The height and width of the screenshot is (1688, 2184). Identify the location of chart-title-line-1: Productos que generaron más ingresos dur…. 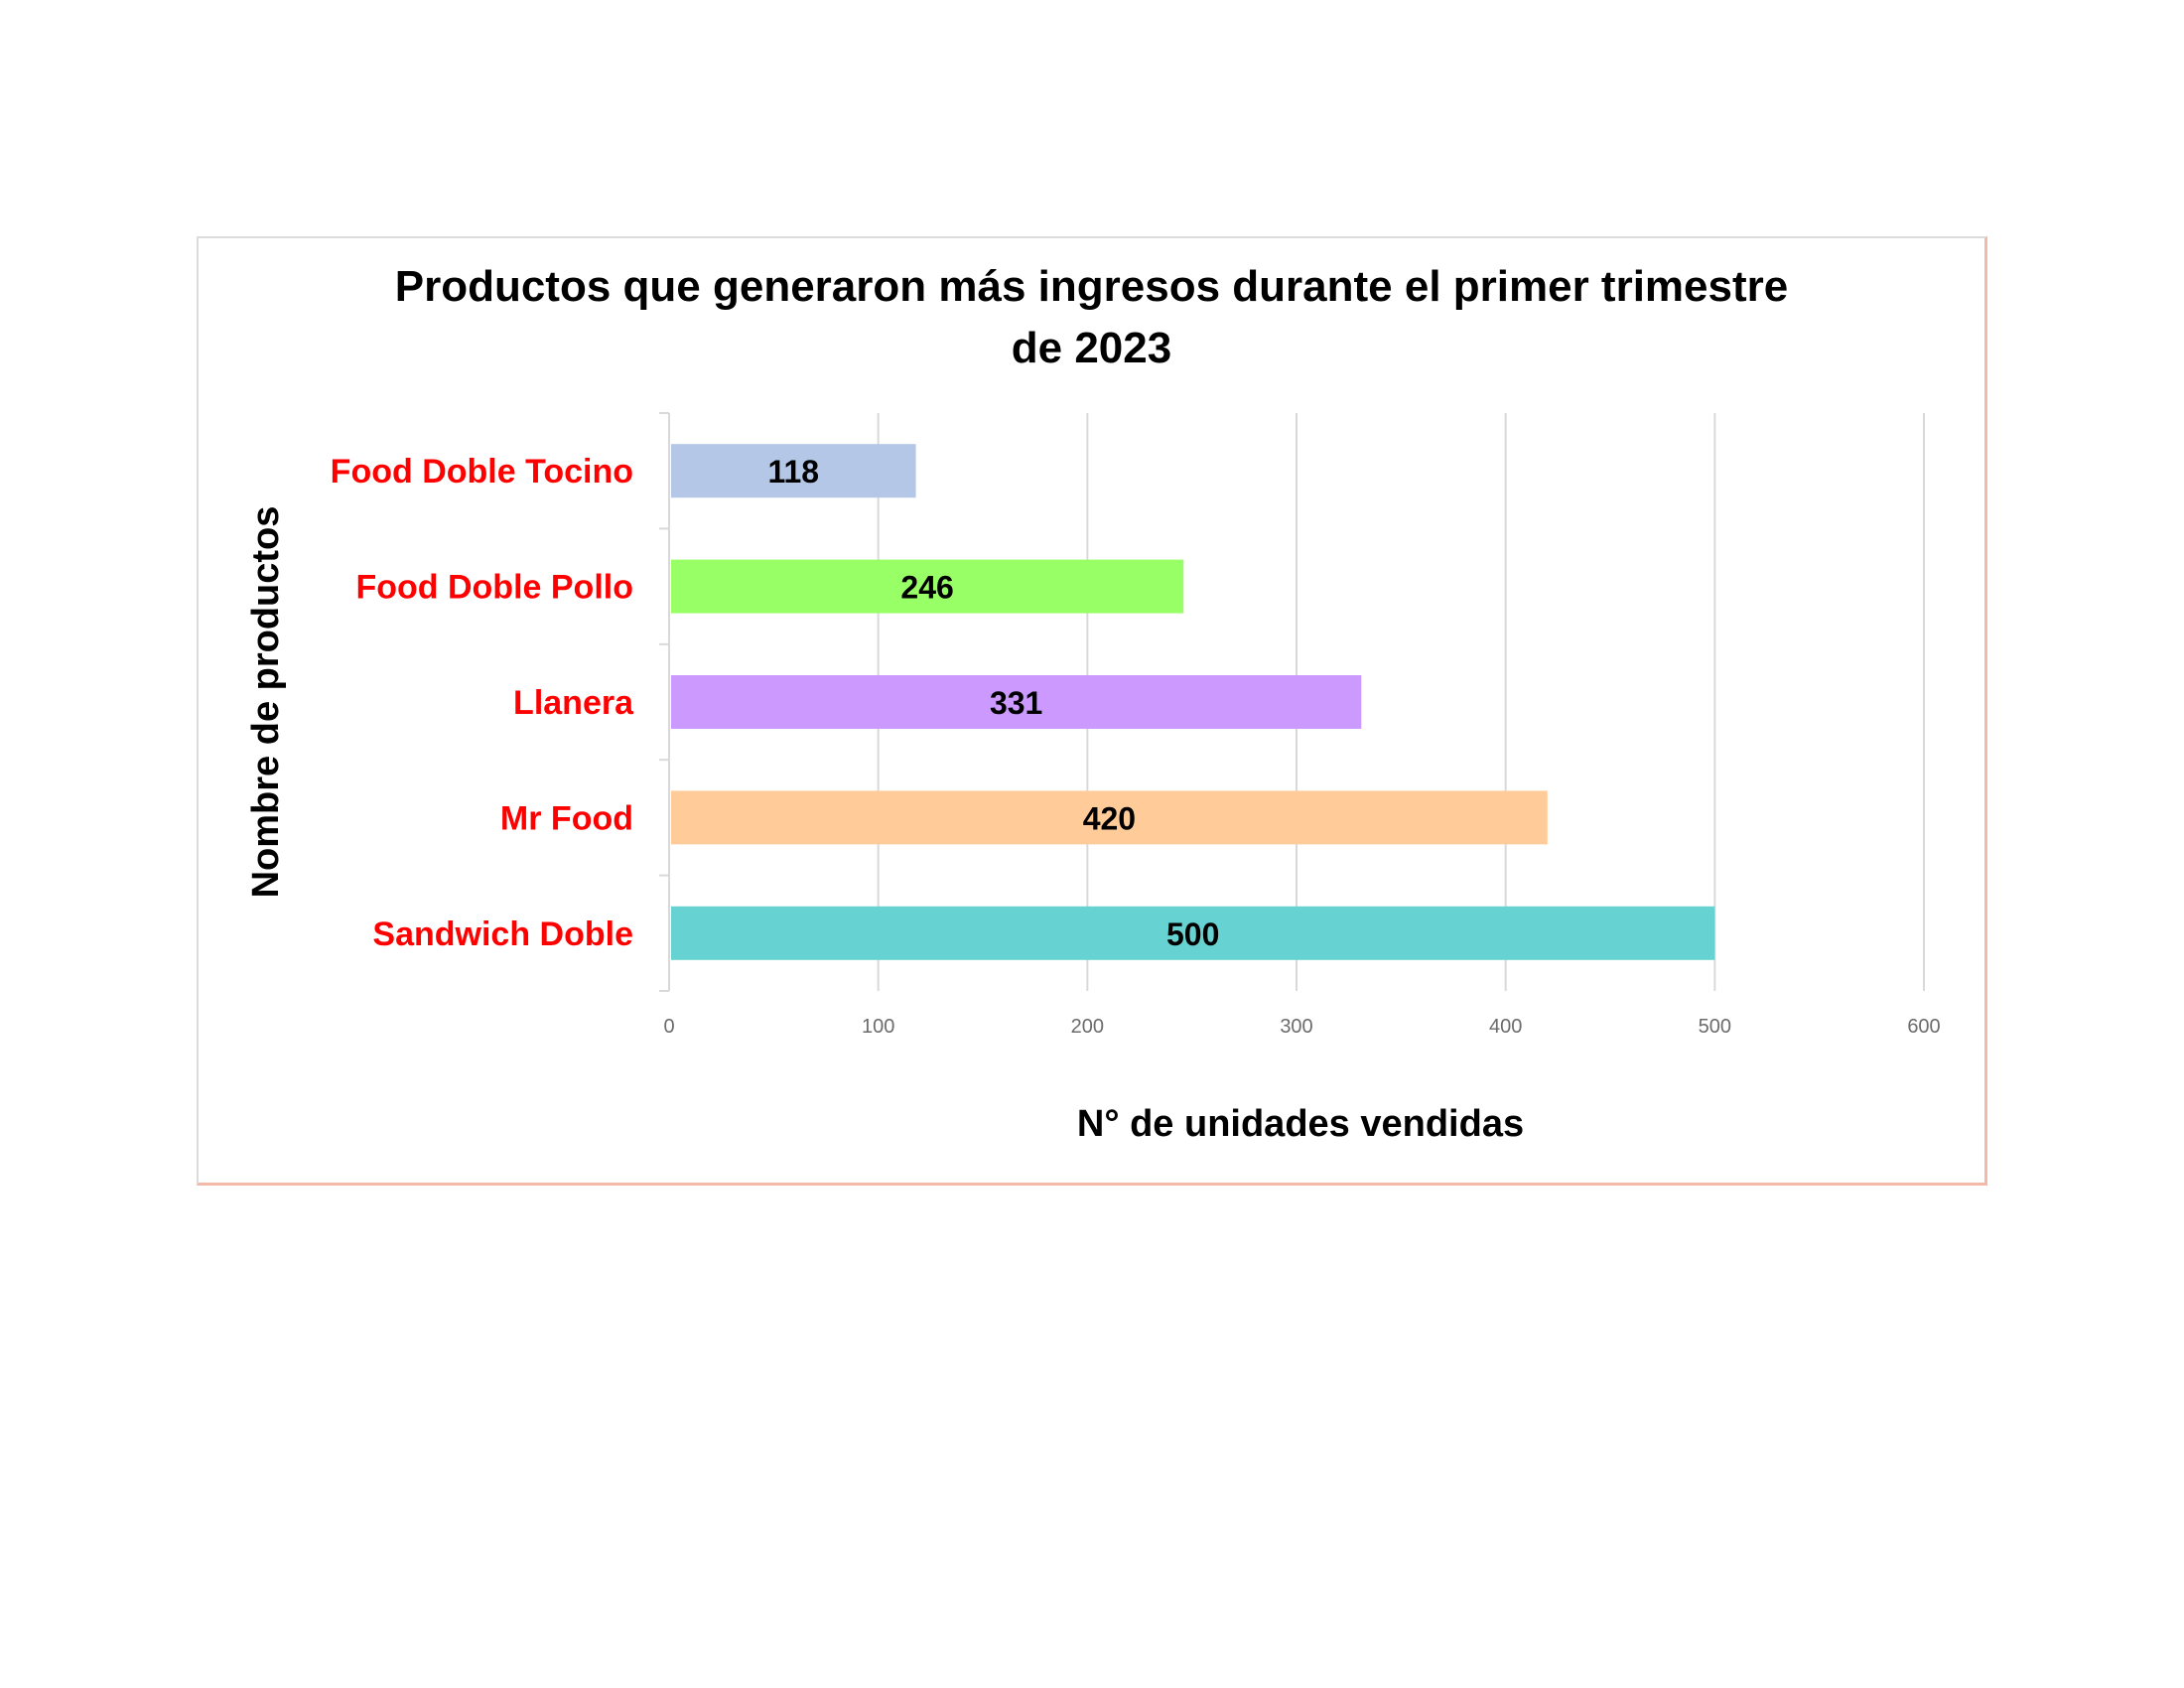
(1091, 286).